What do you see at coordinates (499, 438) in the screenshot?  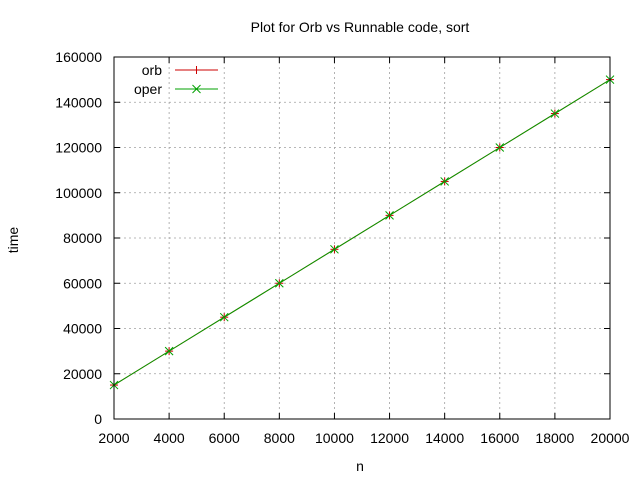 I see `x-tick-label: 16000` at bounding box center [499, 438].